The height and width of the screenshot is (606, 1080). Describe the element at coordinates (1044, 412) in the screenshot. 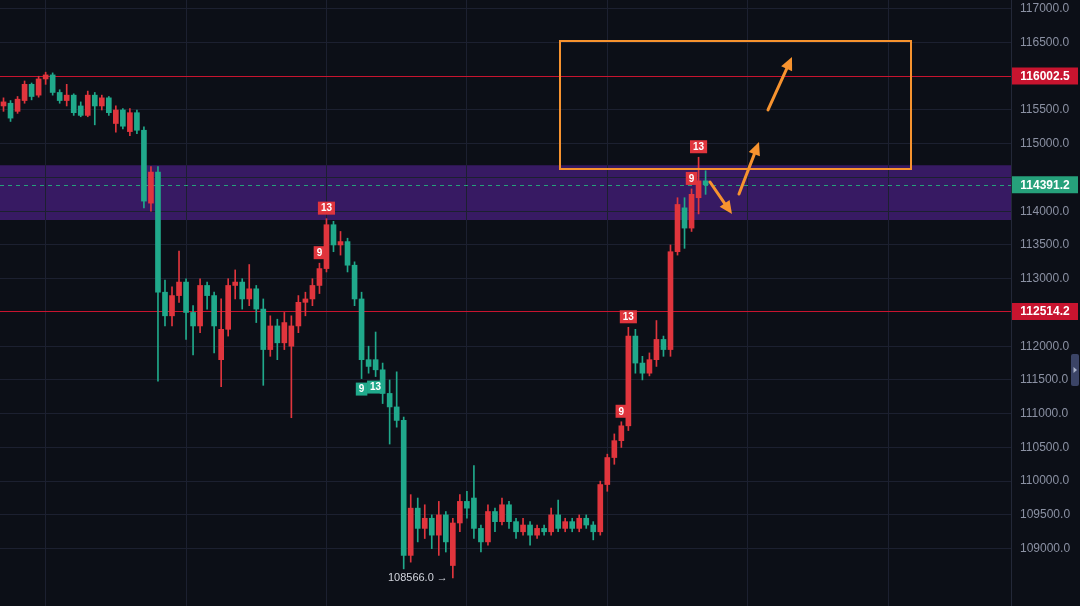

I see `y-tick-label: 111000.0` at that location.